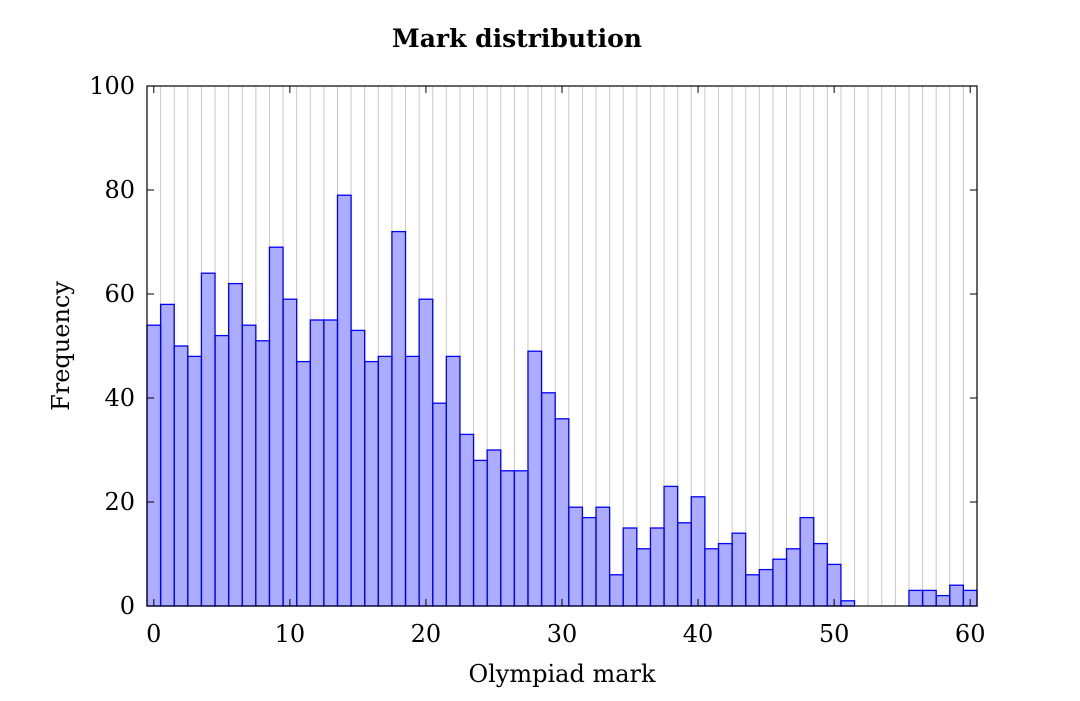 Image resolution: width=1080 pixels, height=701 pixels. What do you see at coordinates (562, 634) in the screenshot?
I see `x-tick-label: 30` at bounding box center [562, 634].